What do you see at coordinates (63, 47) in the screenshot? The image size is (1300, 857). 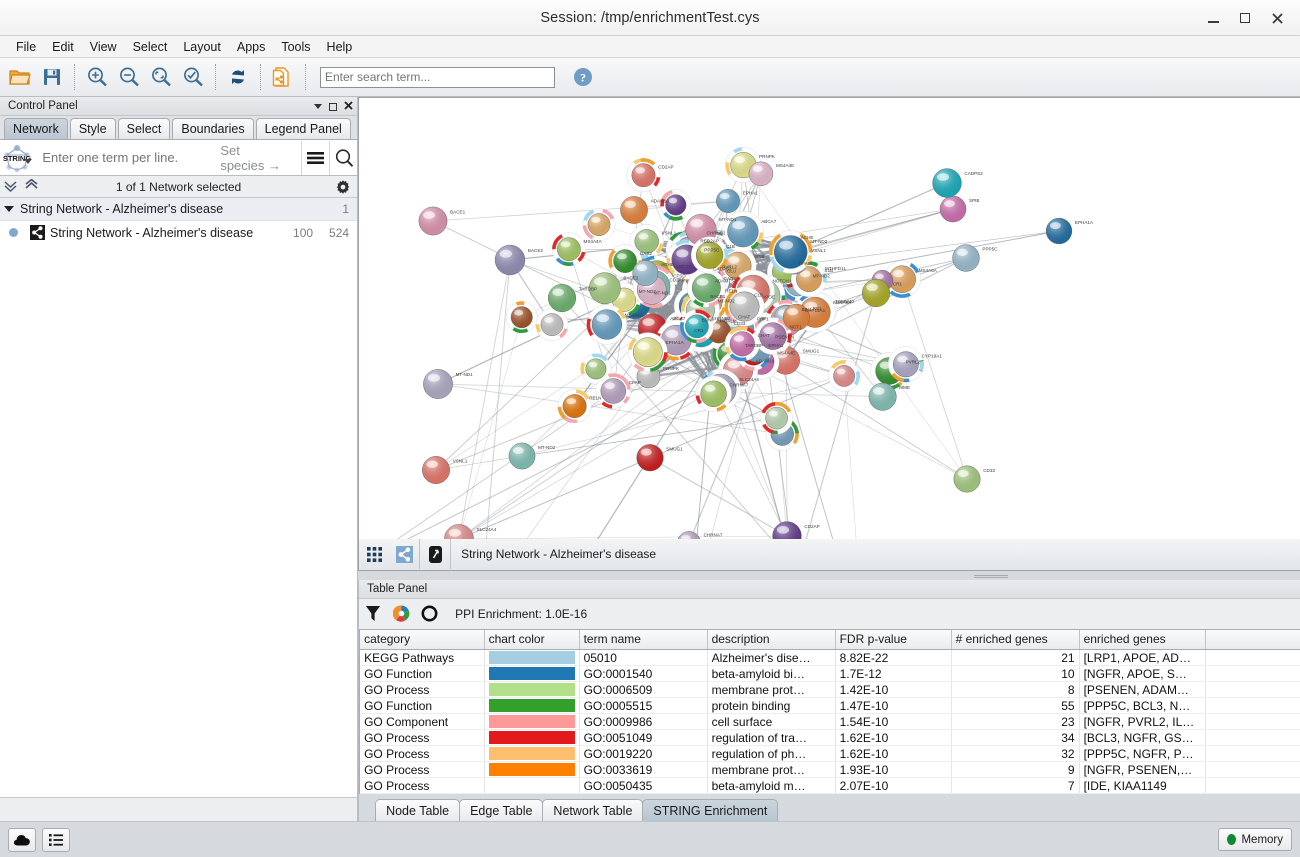 I see `menu-edit: Edit` at bounding box center [63, 47].